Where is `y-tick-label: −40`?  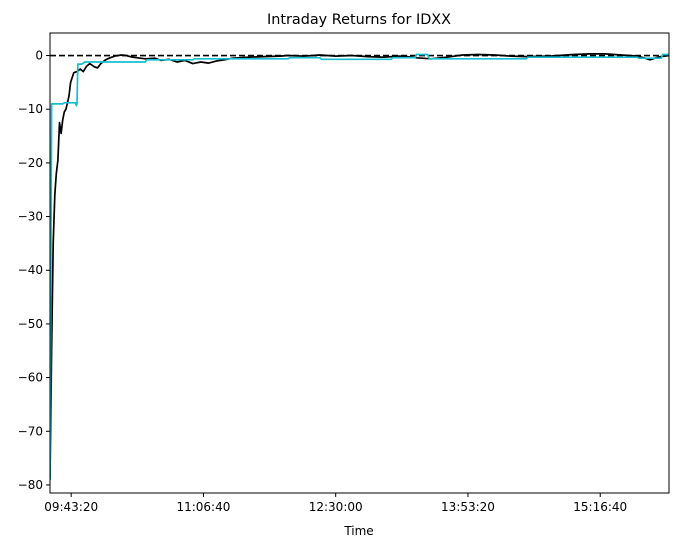
y-tick-label: −40 is located at coordinates (30, 270).